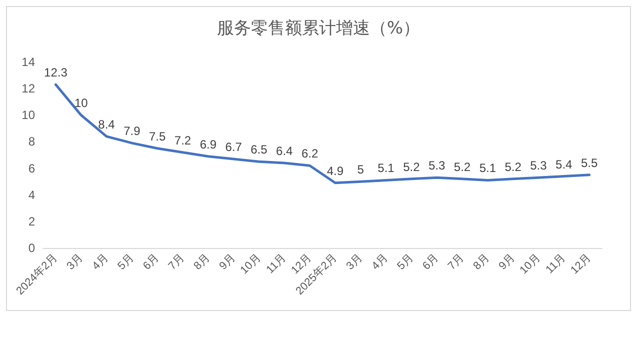  Describe the element at coordinates (32, 141) in the screenshot. I see `y-tick-label: 8` at that location.